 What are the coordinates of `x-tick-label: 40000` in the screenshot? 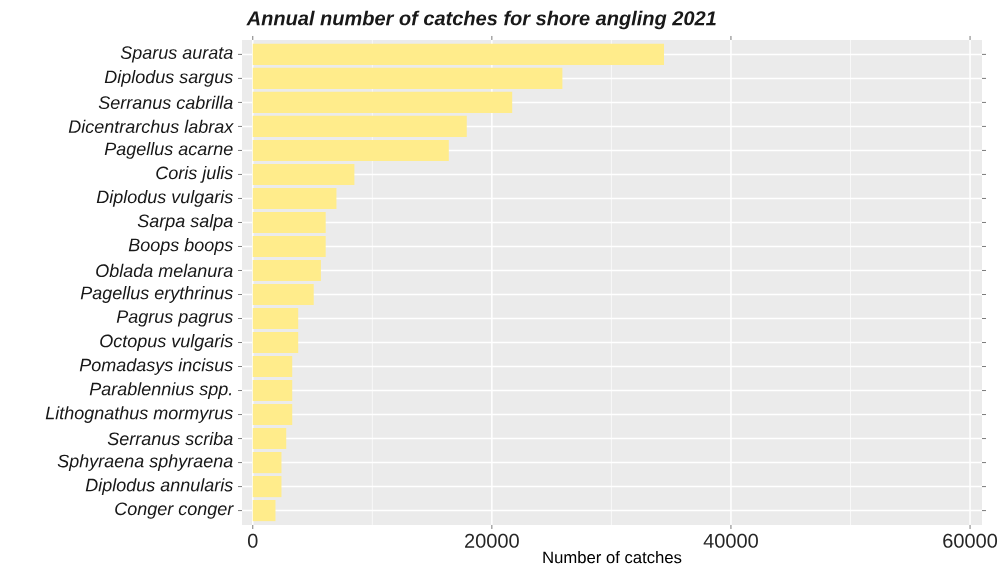 It's located at (730, 540).